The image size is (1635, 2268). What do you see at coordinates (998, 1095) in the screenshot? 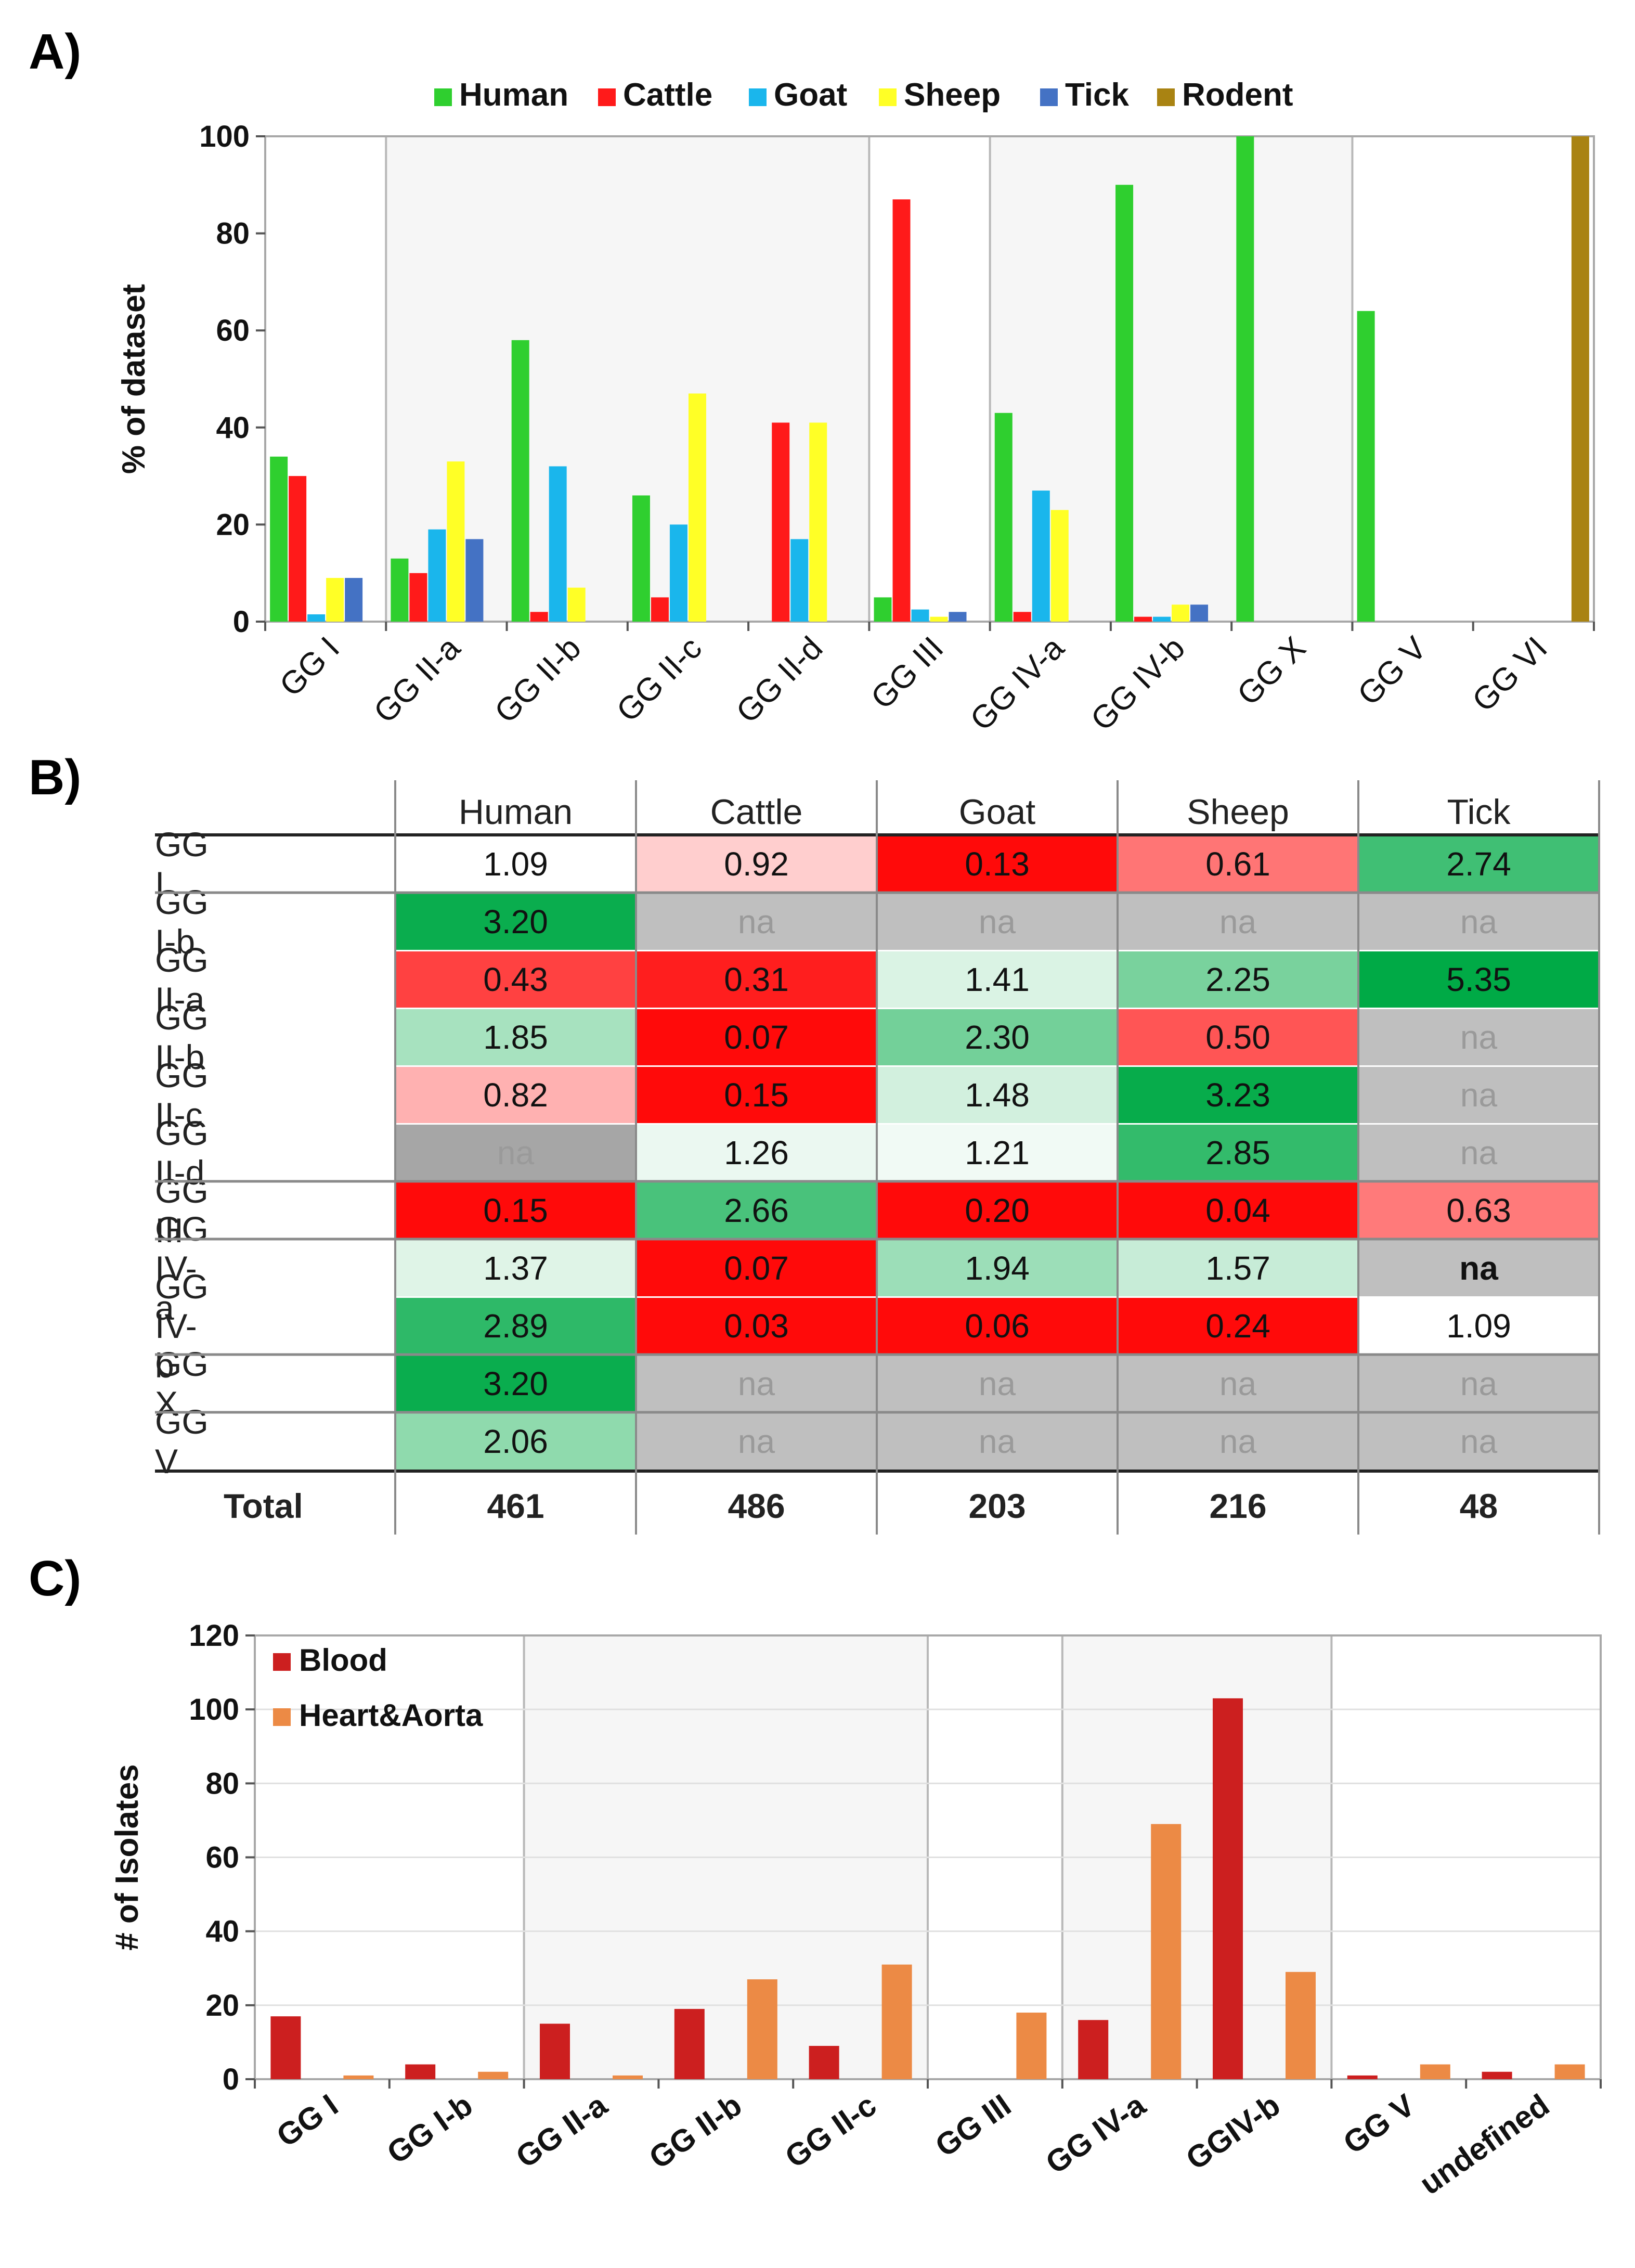
I see `table-cell-gg-ii-c-goat: 1.48` at bounding box center [998, 1095].